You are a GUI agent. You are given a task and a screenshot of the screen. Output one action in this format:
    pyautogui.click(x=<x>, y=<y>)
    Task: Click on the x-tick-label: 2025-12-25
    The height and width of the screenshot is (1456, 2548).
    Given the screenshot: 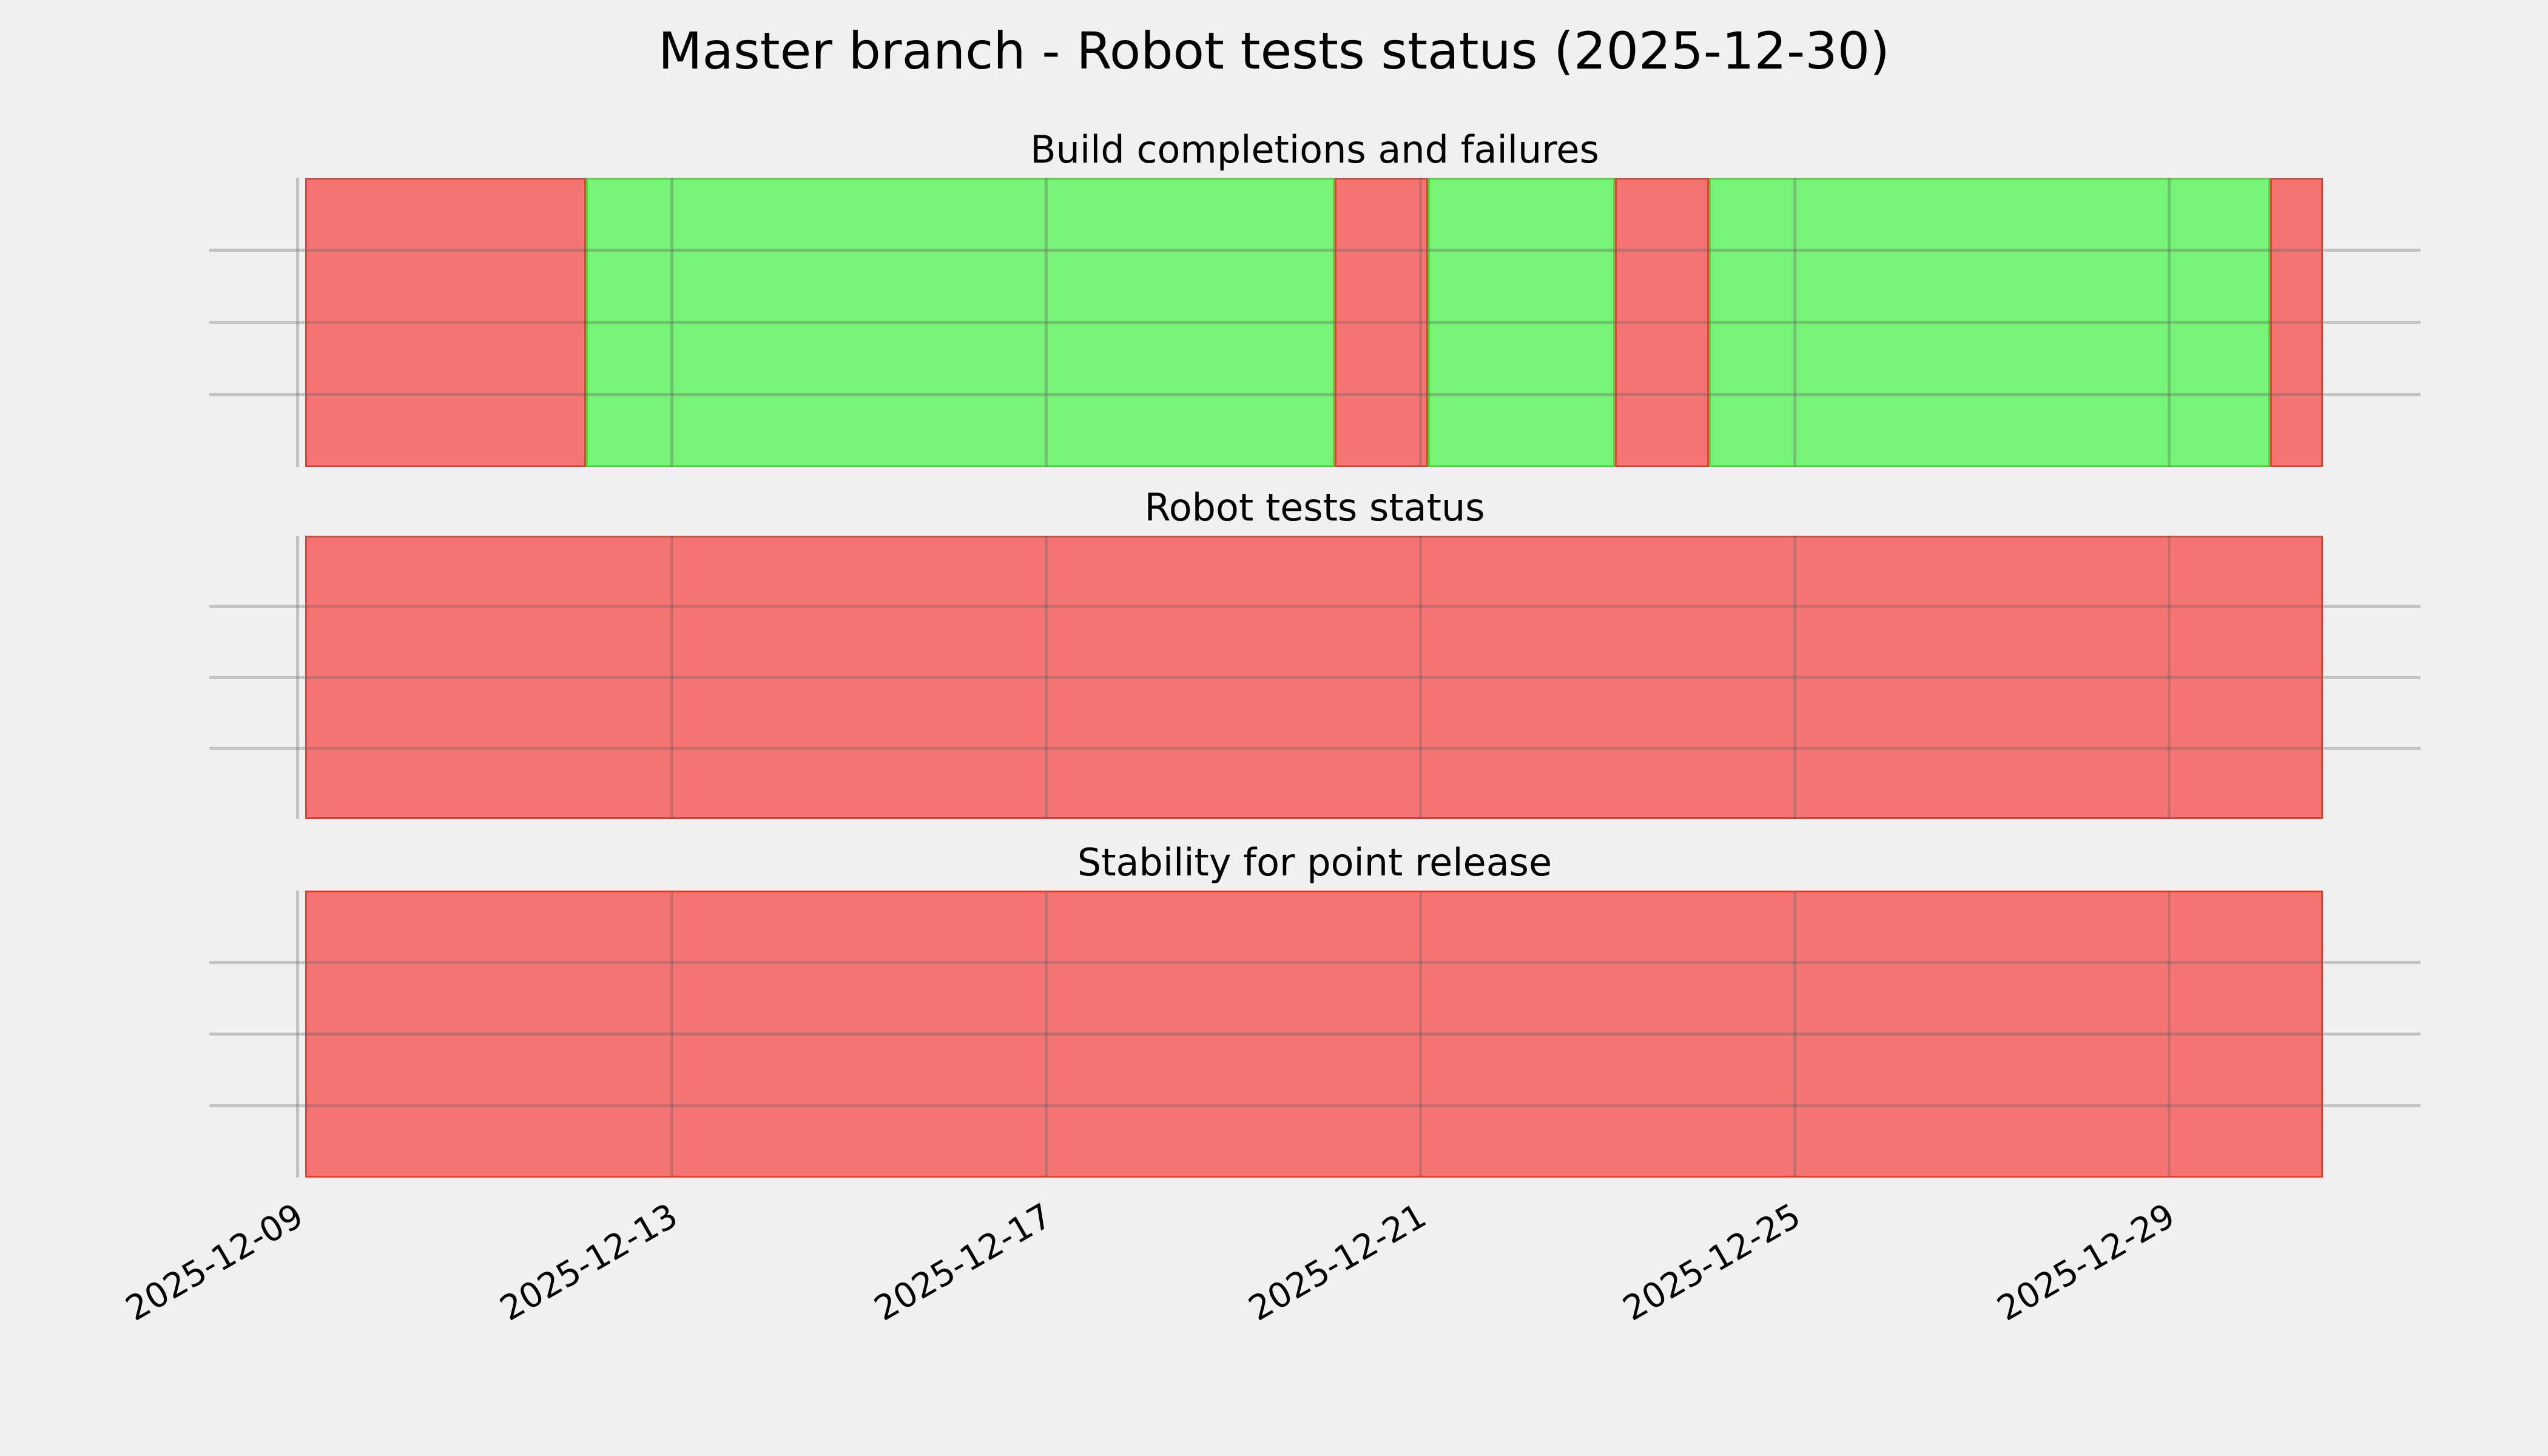 What is the action you would take?
    pyautogui.click(x=1711, y=1262)
    